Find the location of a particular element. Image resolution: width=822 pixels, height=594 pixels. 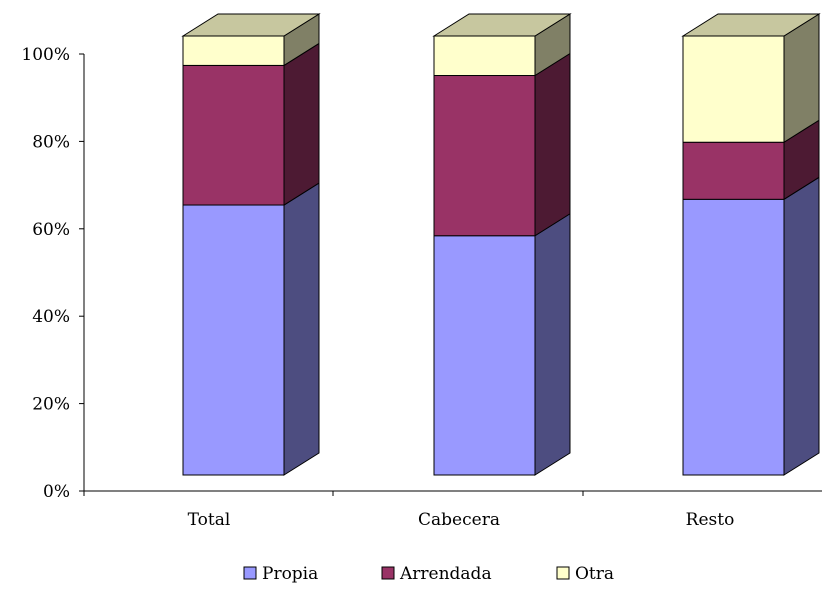

y-tick-label: 80% is located at coordinates (51, 142).